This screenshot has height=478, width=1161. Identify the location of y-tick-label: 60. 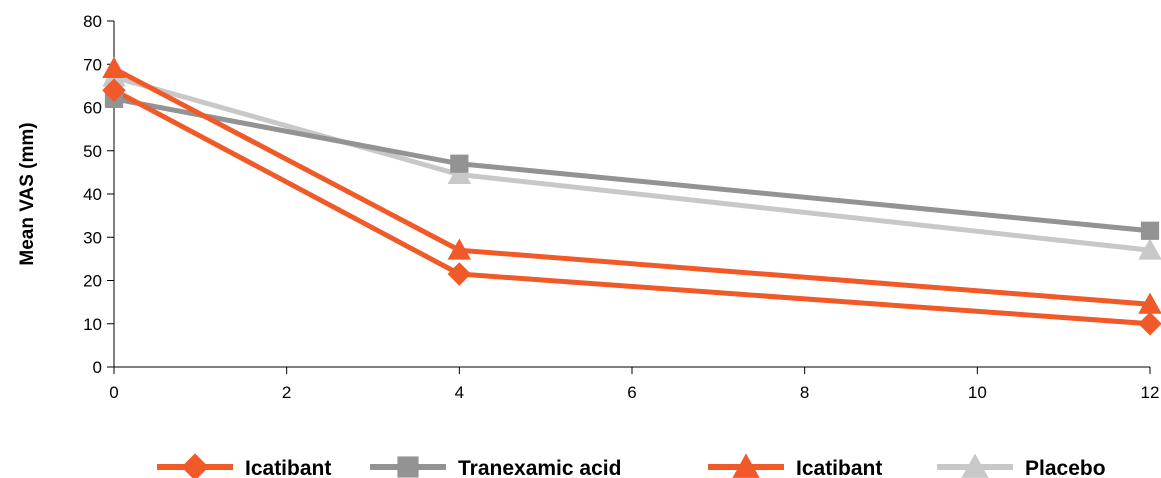
(92, 108).